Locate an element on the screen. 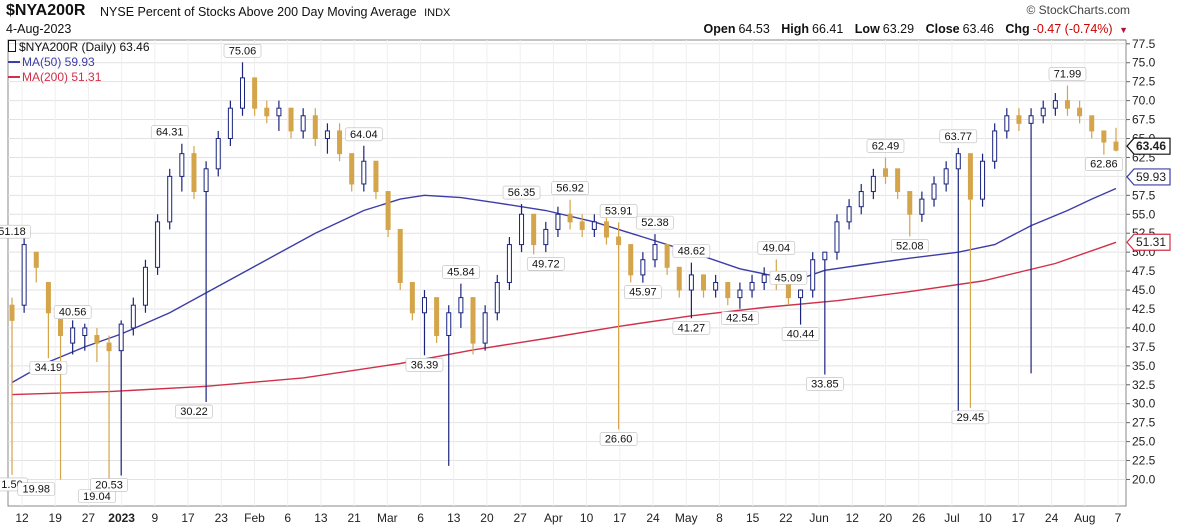 The image size is (1180, 528). annotation-label: 40.56 is located at coordinates (73, 313).